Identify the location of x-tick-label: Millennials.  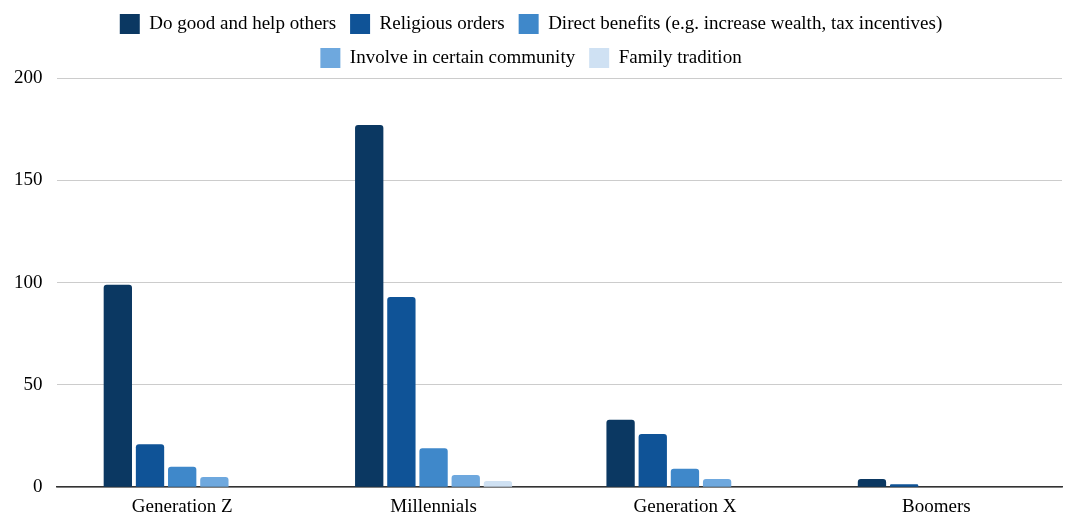
(433, 505).